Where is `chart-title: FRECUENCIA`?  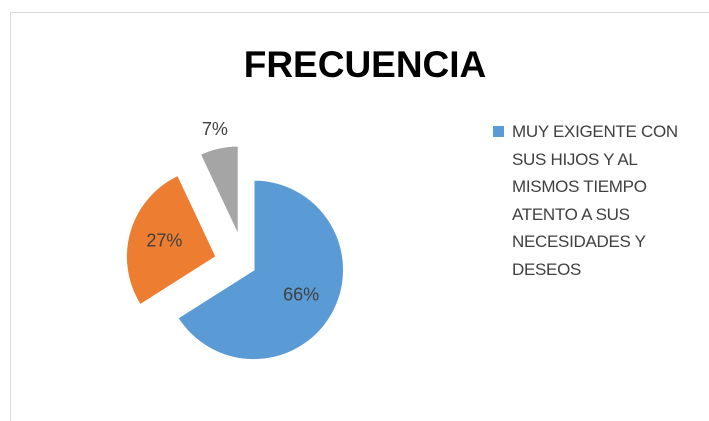
chart-title: FRECUENCIA is located at coordinates (365, 64).